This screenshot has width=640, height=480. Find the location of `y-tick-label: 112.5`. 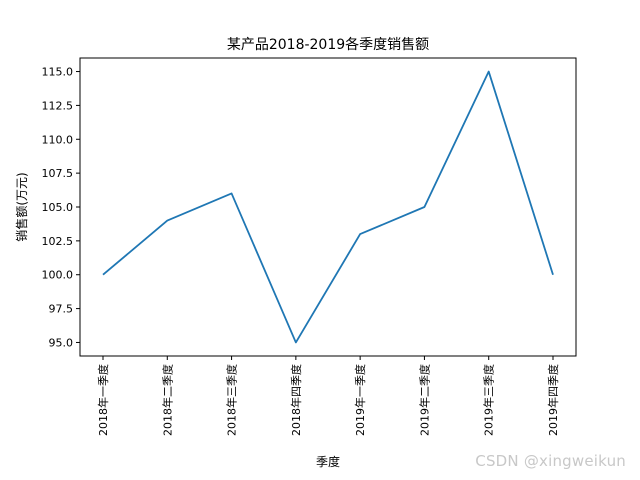

y-tick-label: 112.5 is located at coordinates (58, 105).